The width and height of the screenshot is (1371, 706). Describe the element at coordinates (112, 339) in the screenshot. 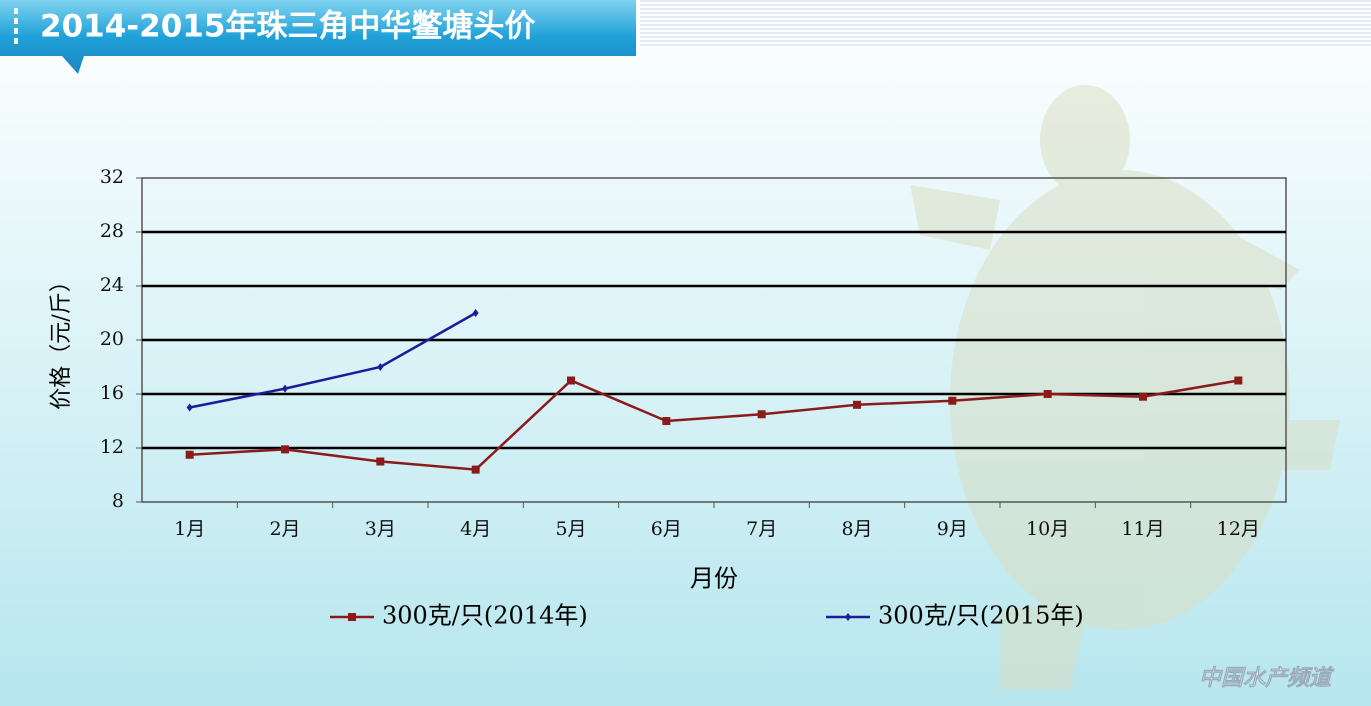

I see `y-tick-label: 20` at that location.